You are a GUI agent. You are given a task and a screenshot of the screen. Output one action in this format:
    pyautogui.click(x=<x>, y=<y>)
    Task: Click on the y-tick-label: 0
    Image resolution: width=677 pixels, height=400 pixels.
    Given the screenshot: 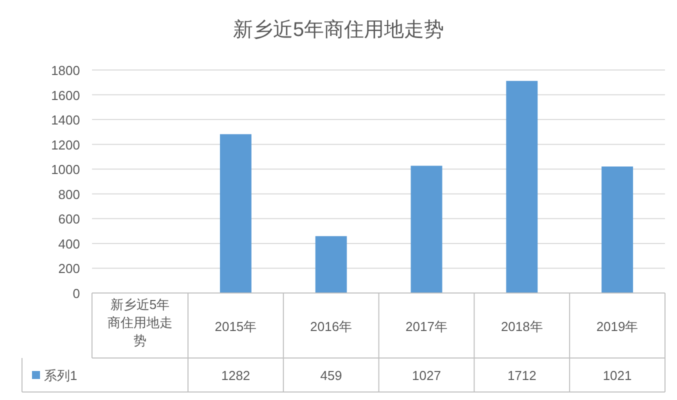 What is the action you would take?
    pyautogui.click(x=76, y=293)
    